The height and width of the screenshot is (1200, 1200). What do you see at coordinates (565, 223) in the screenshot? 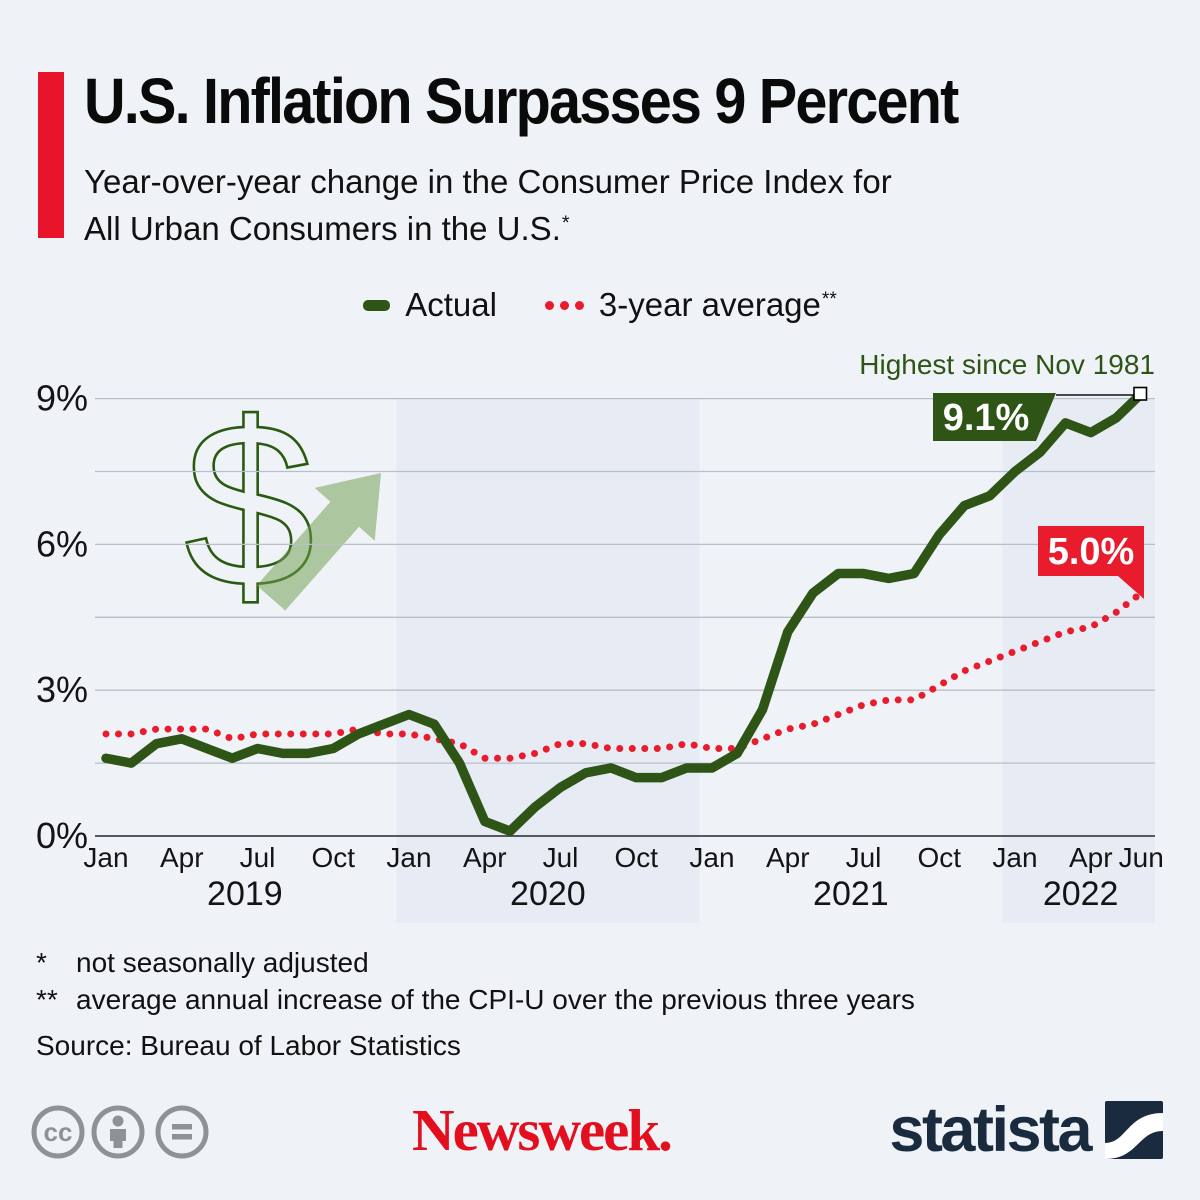
I see `subtitle-footnote-mark: *` at bounding box center [565, 223].